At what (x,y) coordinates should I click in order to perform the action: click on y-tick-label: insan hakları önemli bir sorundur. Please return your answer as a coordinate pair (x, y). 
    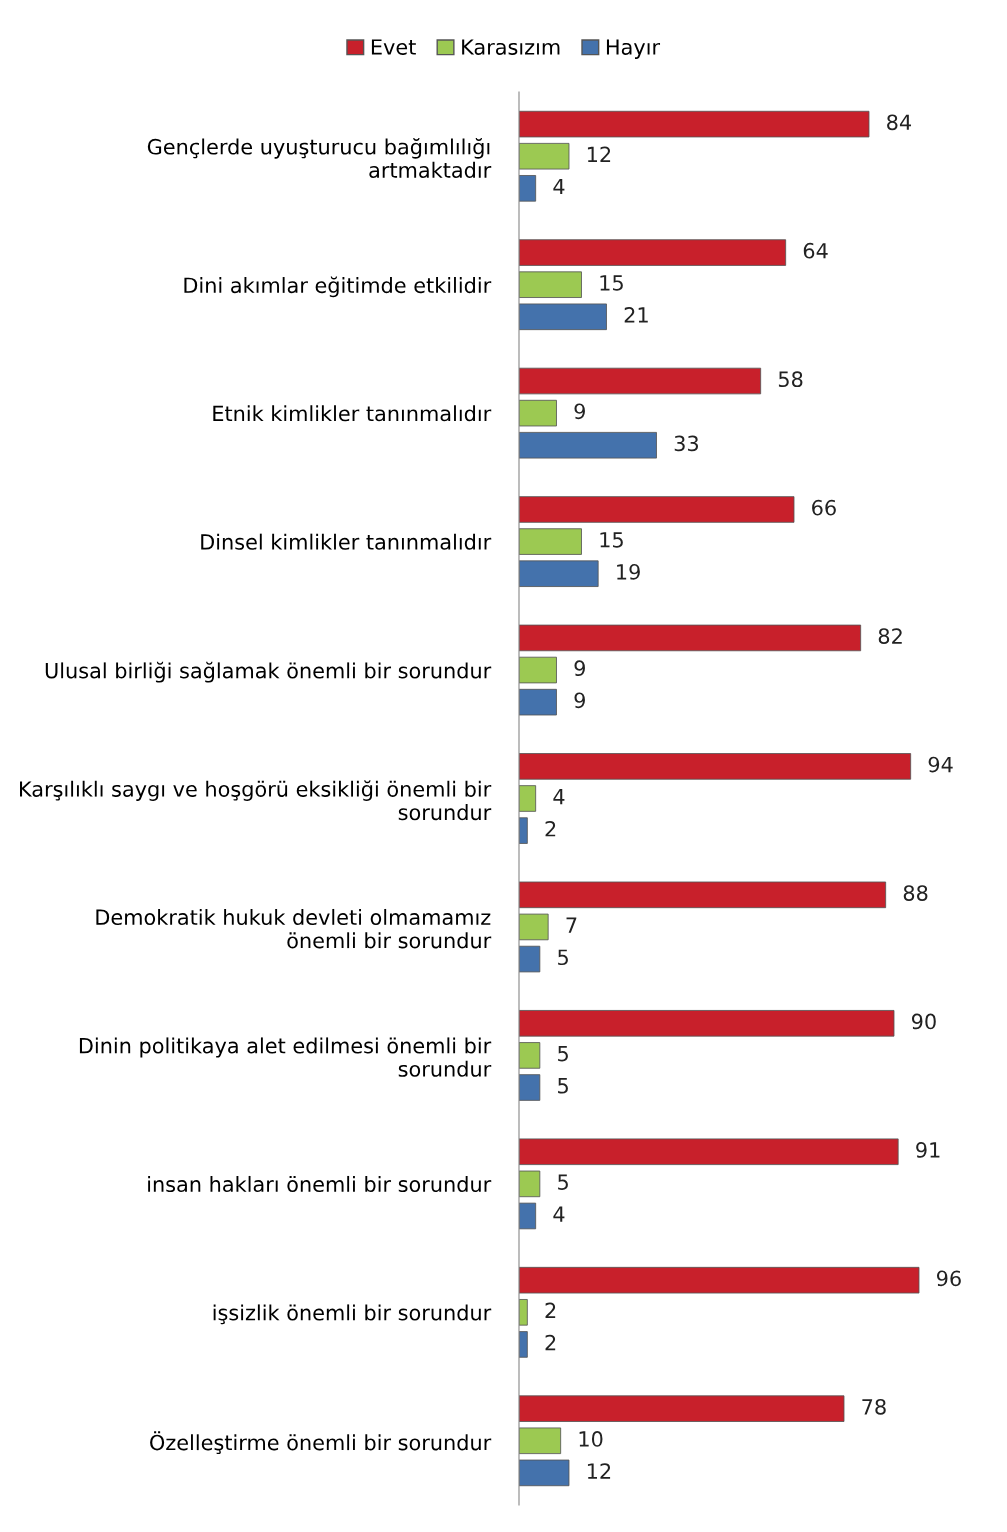
    Looking at the image, I should click on (320, 1184).